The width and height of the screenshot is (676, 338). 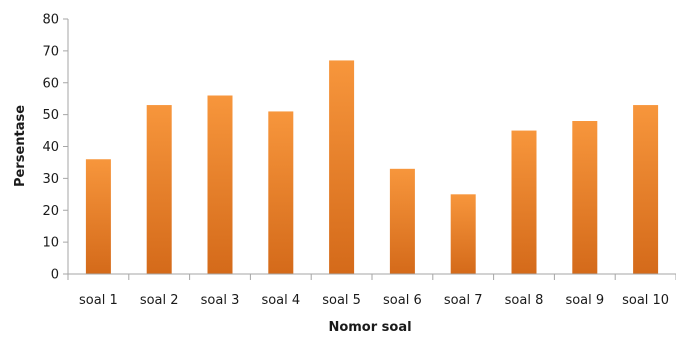 I want to click on x-axis-title: Nomor soal, so click(x=369, y=327).